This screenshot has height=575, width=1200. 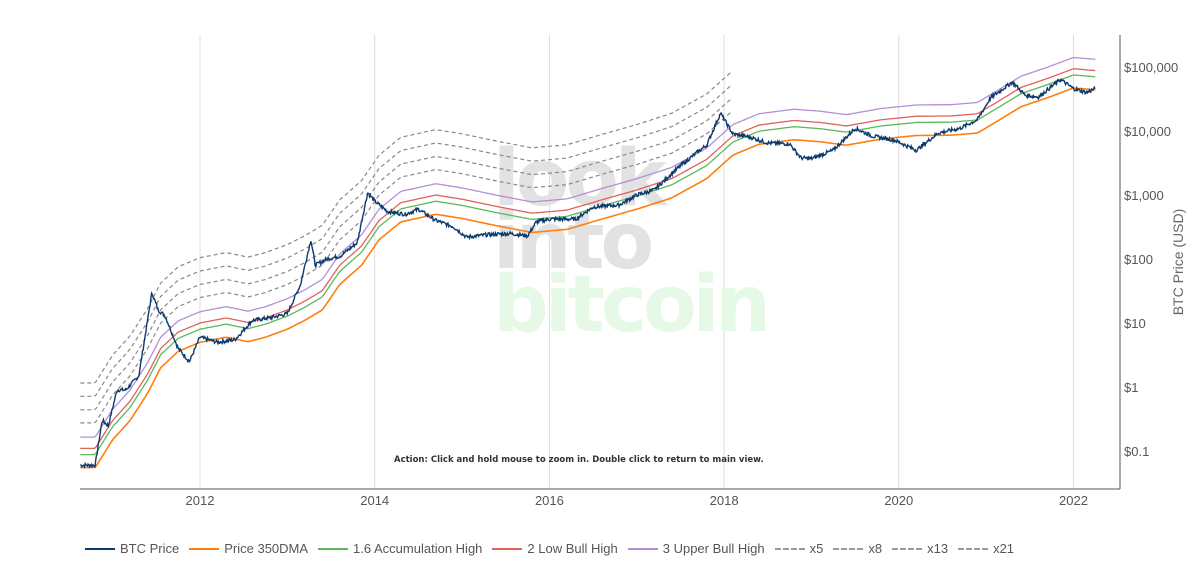 I want to click on legend-label: Price 350DMA, so click(x=266, y=548).